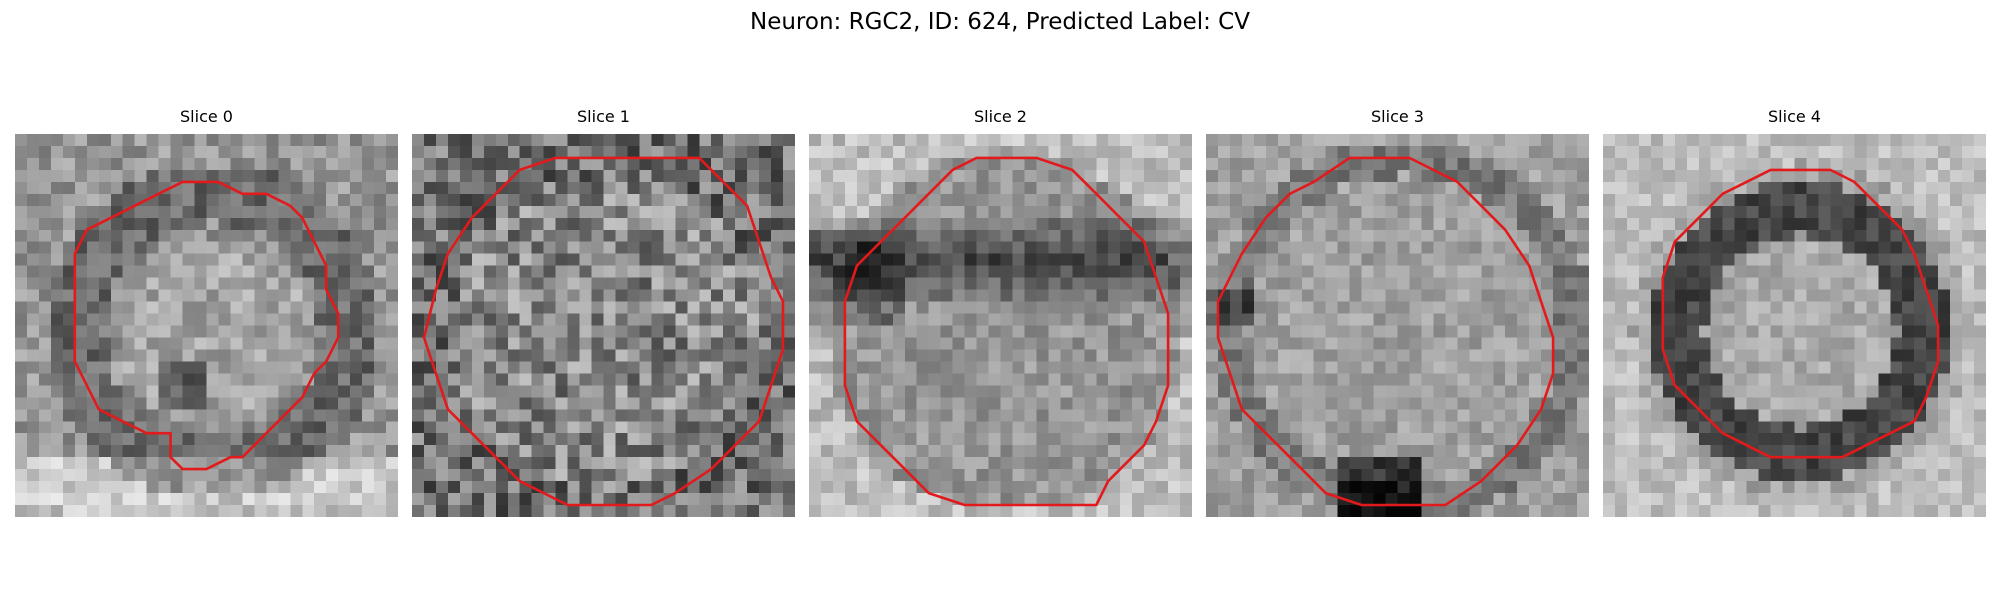 Image resolution: width=2000 pixels, height=600 pixels. I want to click on slice-title: Slice 1, so click(603, 116).